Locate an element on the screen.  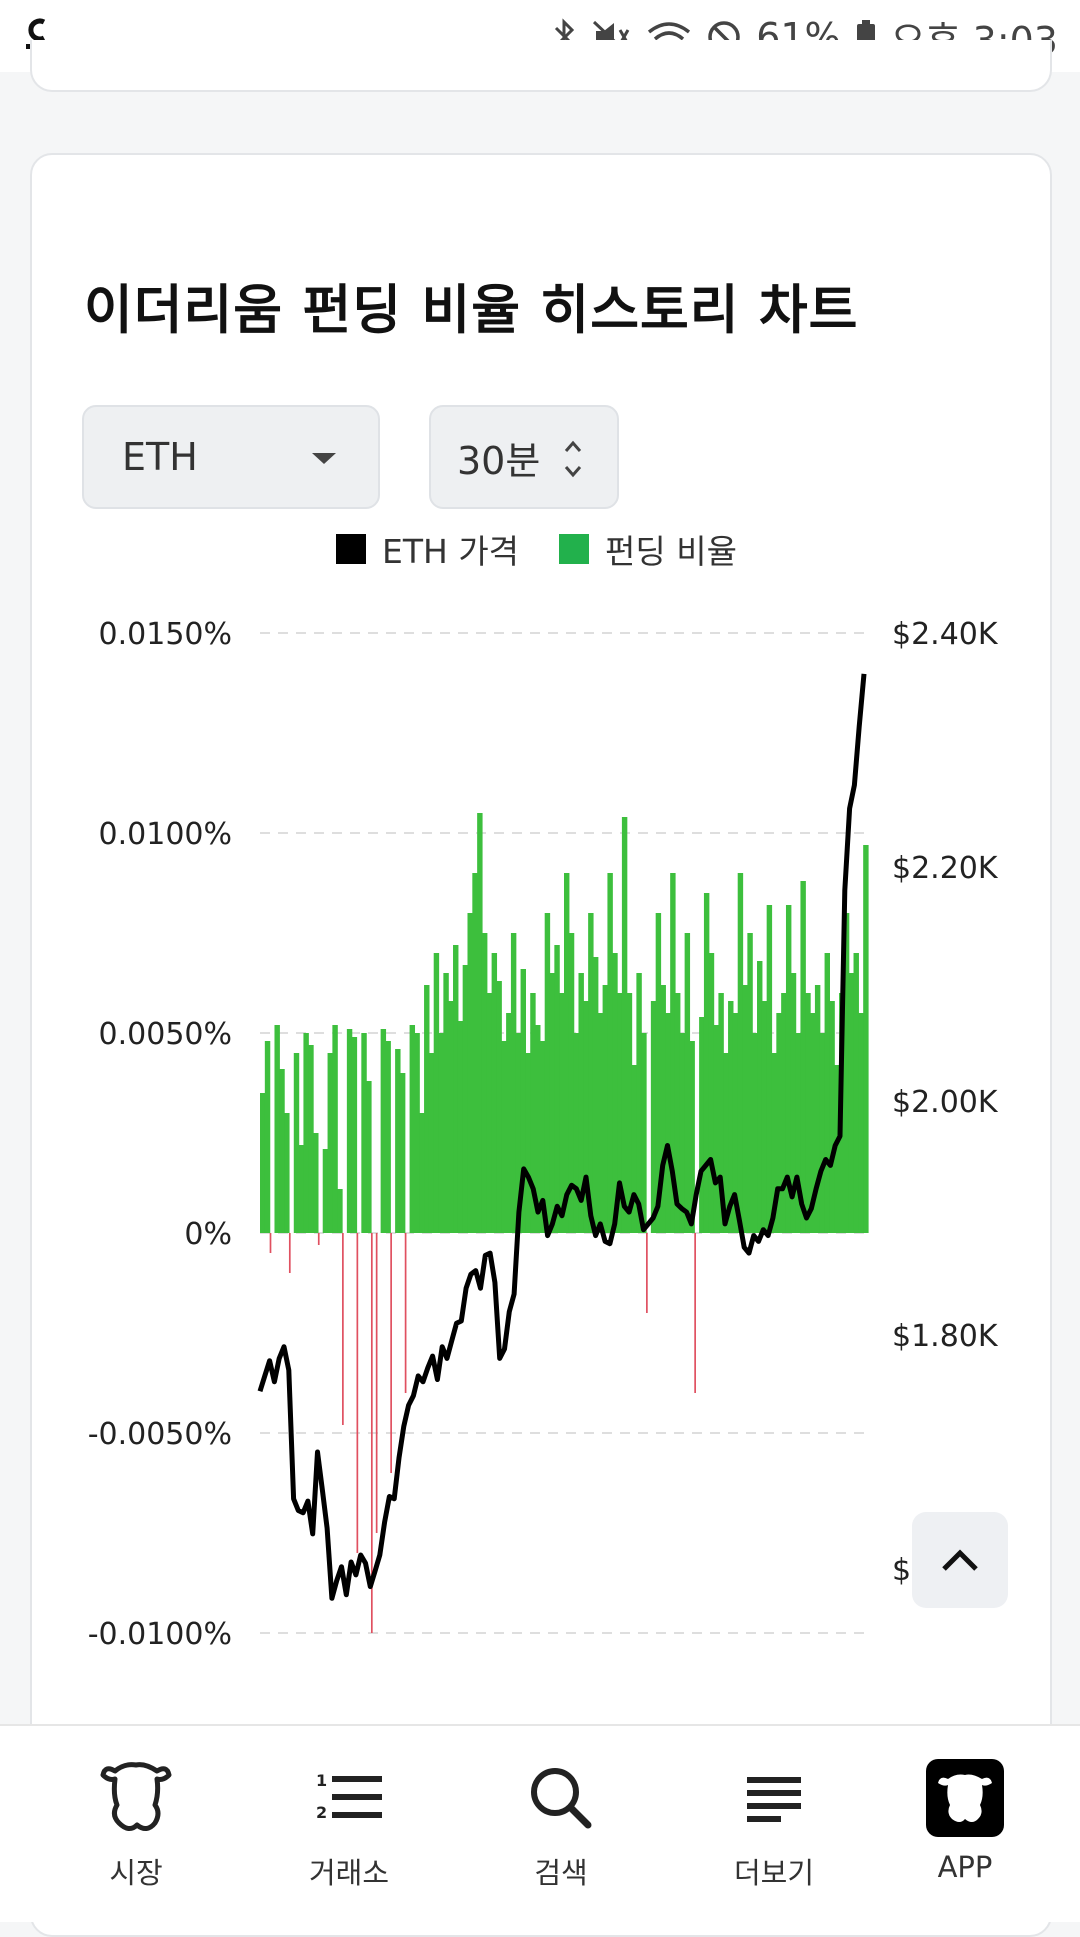
nav-item-search: 검색 is located at coordinates (561, 1824).